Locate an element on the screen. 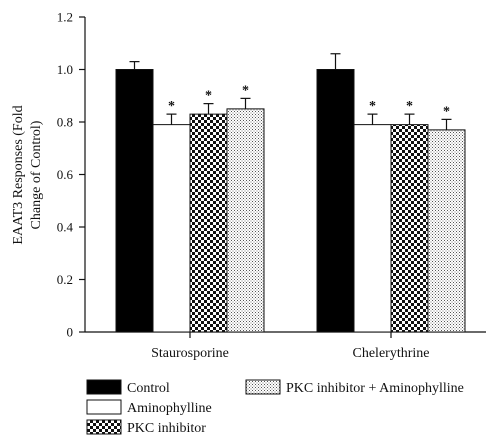 The width and height of the screenshot is (500, 448). legend-item-pkc-inhibitor: PKC inhibitor is located at coordinates (146, 427).